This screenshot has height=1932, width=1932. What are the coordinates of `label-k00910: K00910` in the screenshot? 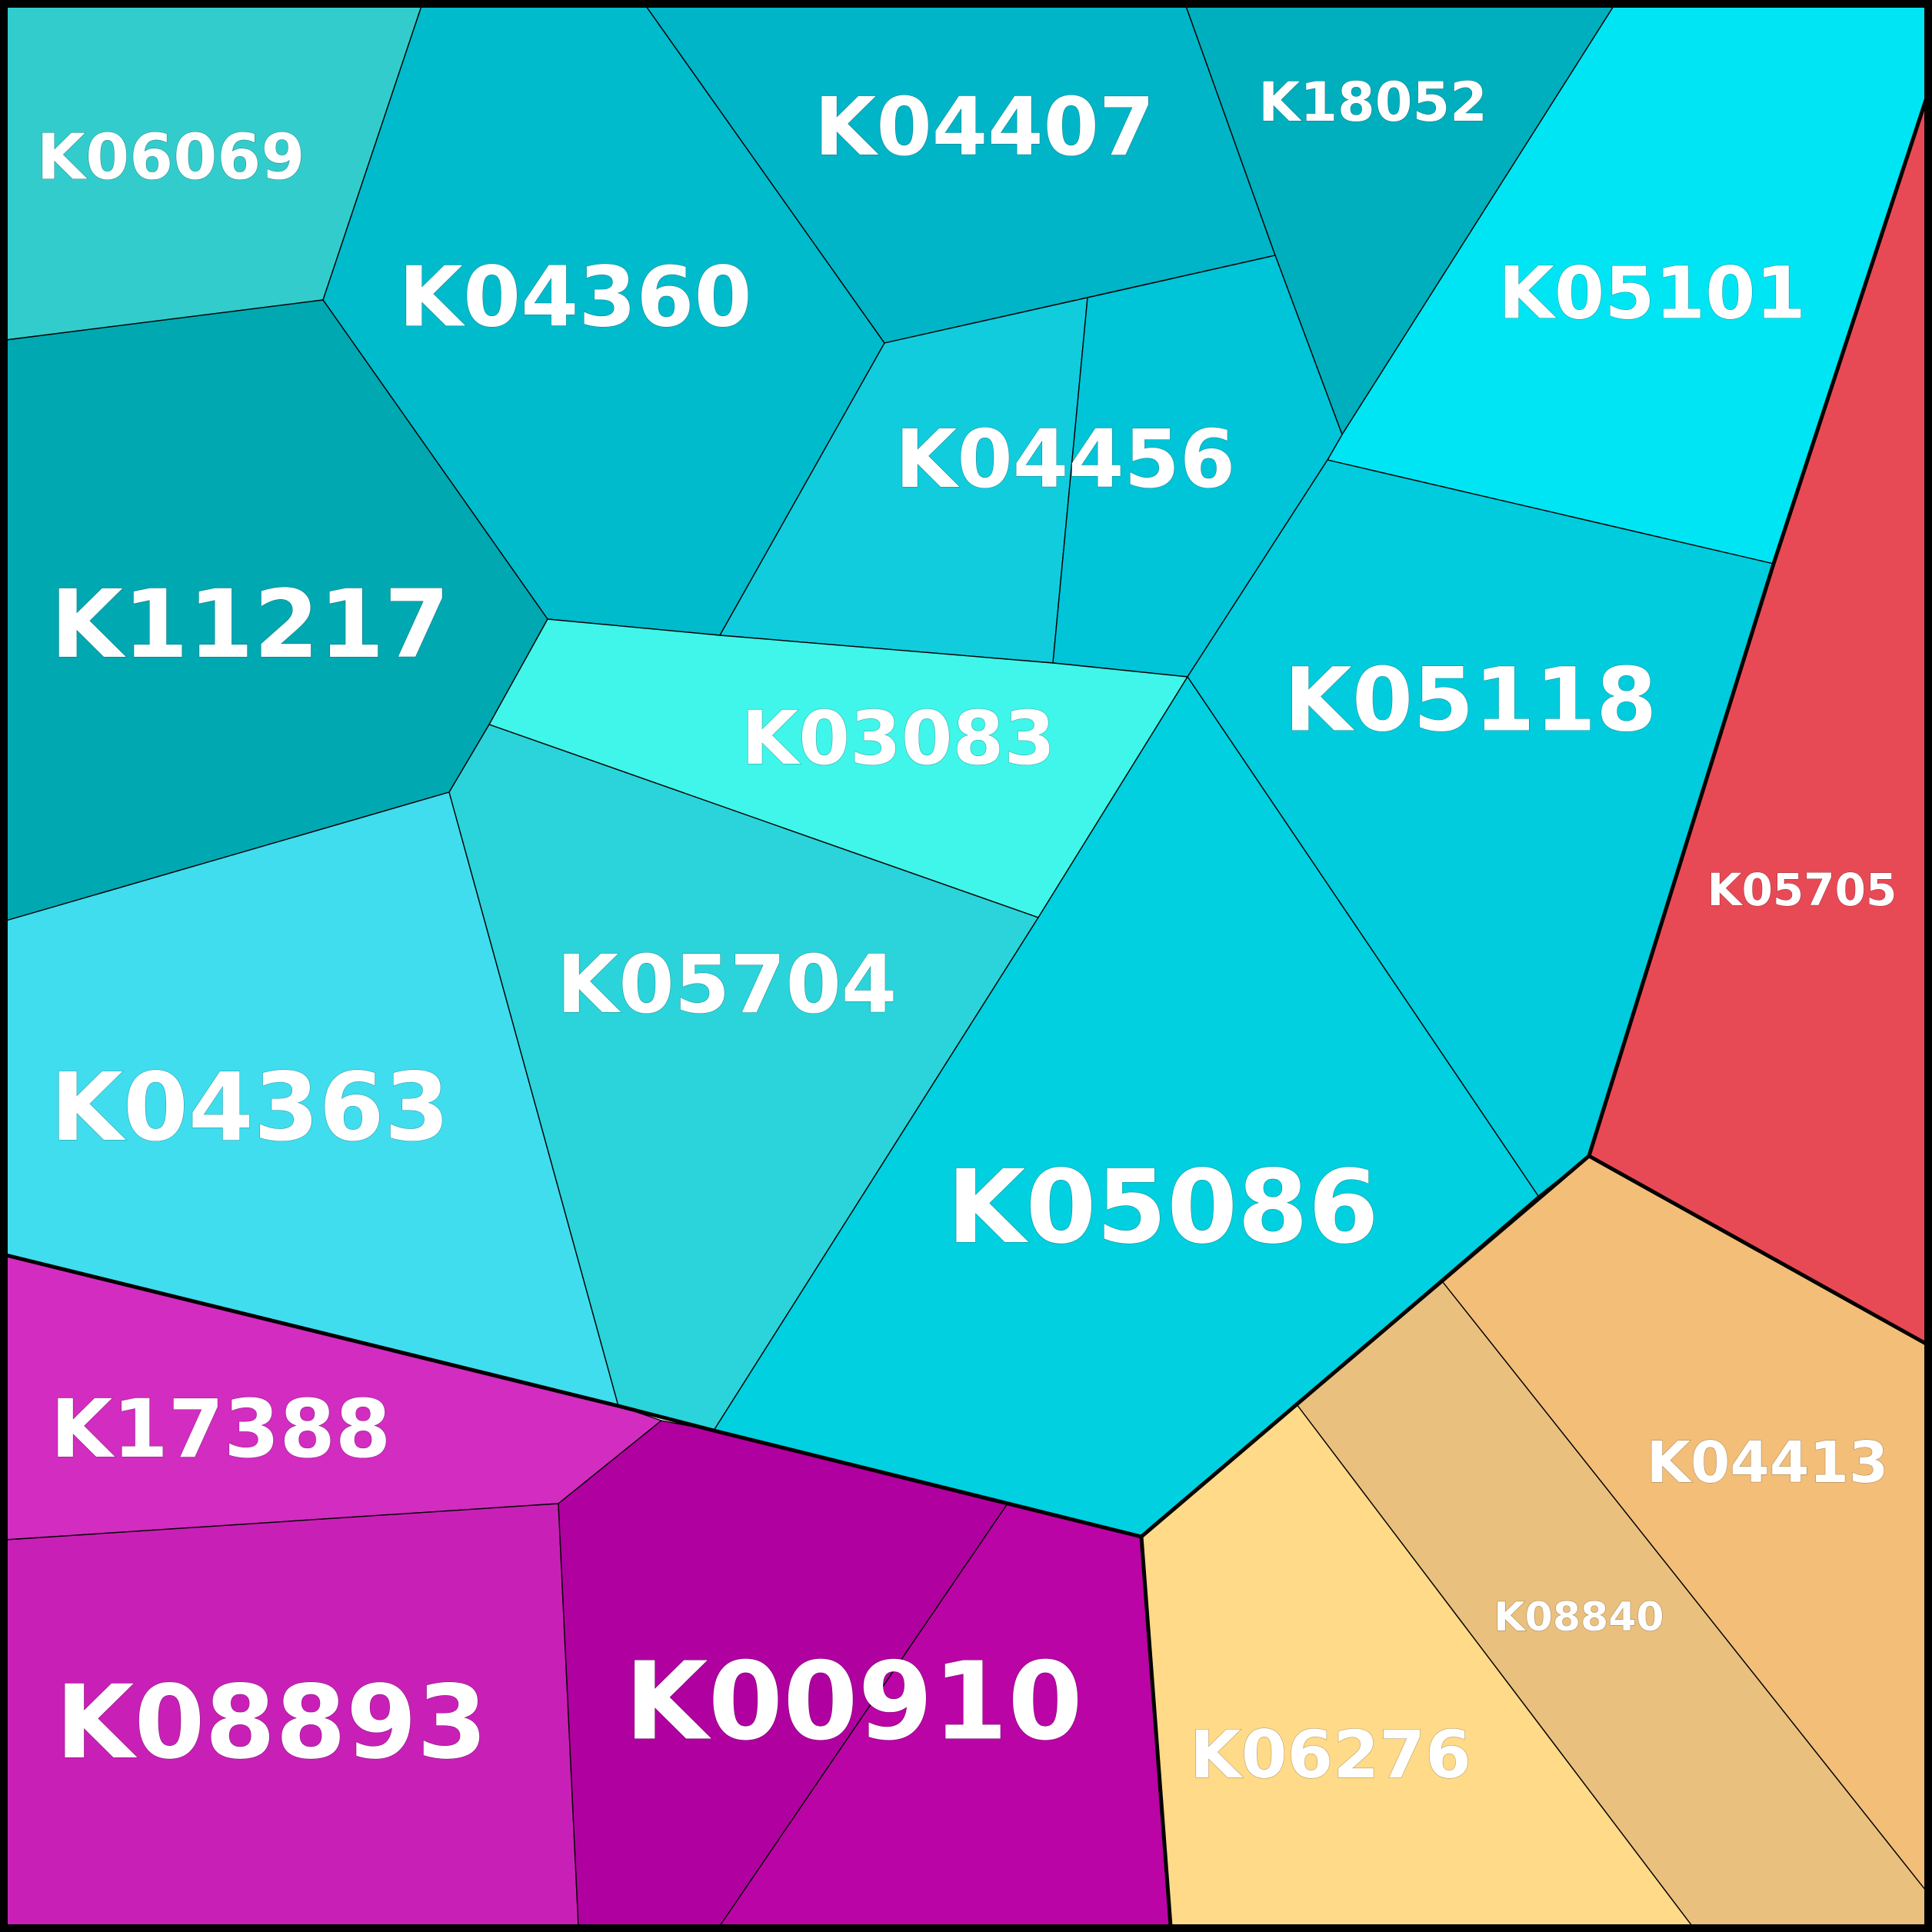 It's located at (854, 1702).